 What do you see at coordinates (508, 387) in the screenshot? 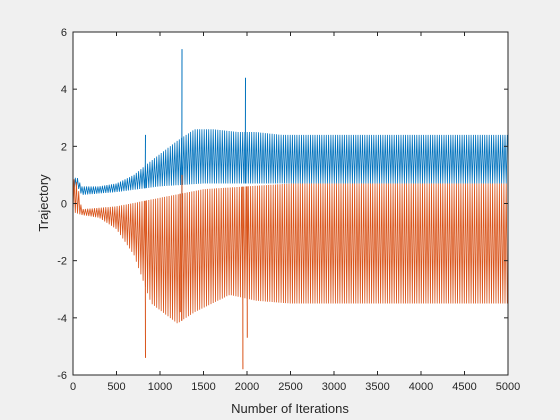
I see `x-tick-label: 5000` at bounding box center [508, 387].